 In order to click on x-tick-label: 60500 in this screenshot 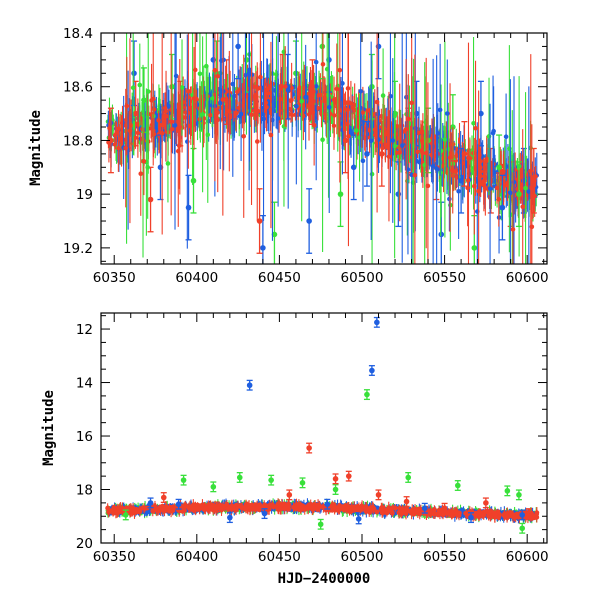, I will do `click(362, 557)`.